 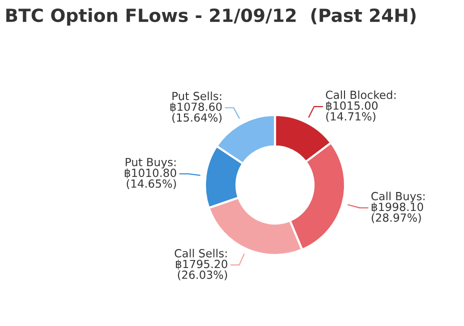 I want to click on slice-label: Put Sells: ฿1078.60 (15.64%), so click(x=196, y=108).